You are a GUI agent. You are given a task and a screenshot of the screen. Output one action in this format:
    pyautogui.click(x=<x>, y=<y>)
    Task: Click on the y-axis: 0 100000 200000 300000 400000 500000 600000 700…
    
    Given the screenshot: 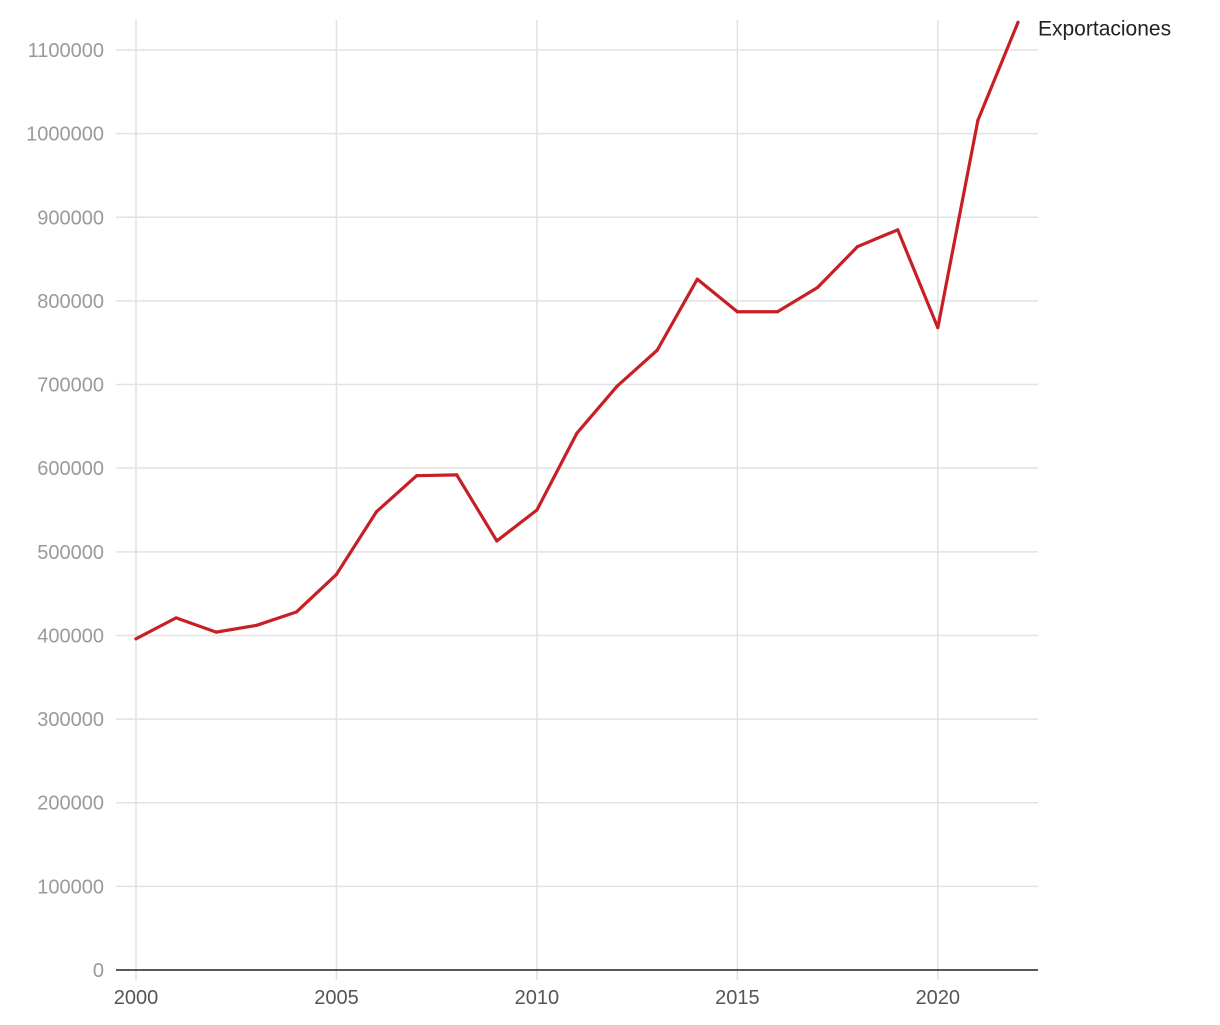 What is the action you would take?
    pyautogui.click(x=65, y=511)
    